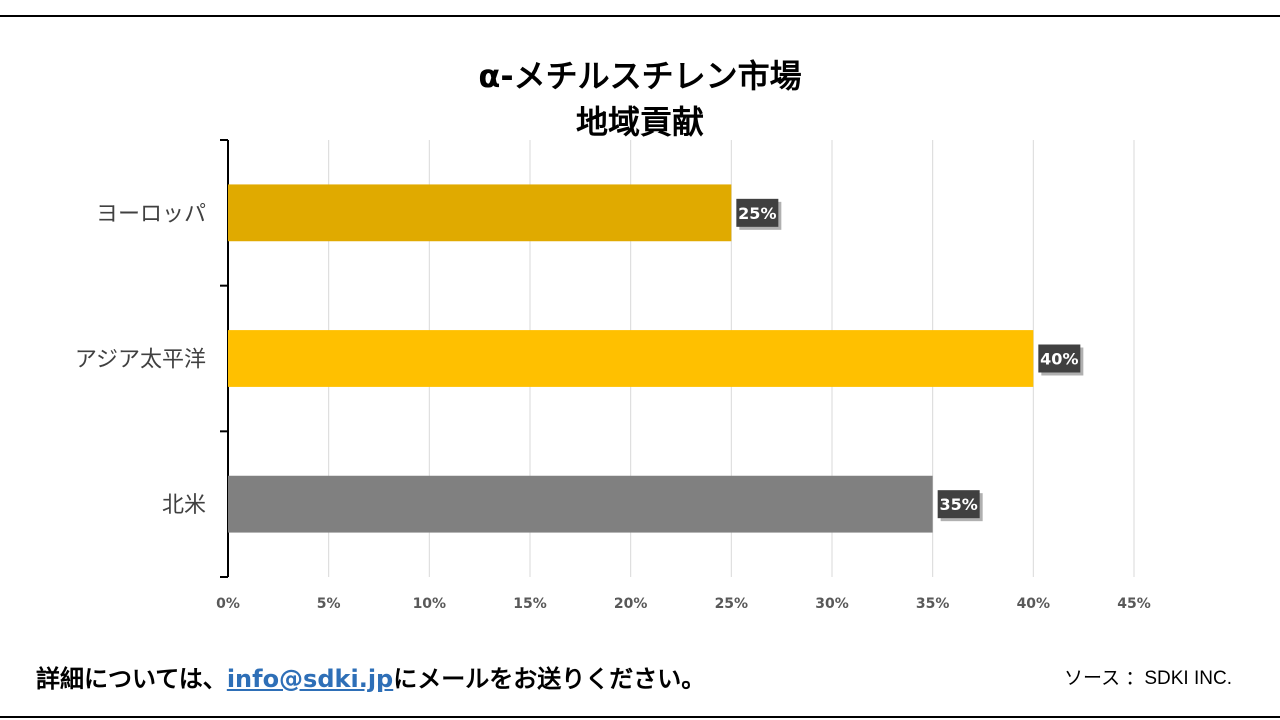 The image size is (1280, 720). I want to click on chart-title-line2: 地域貢献, so click(639, 122).